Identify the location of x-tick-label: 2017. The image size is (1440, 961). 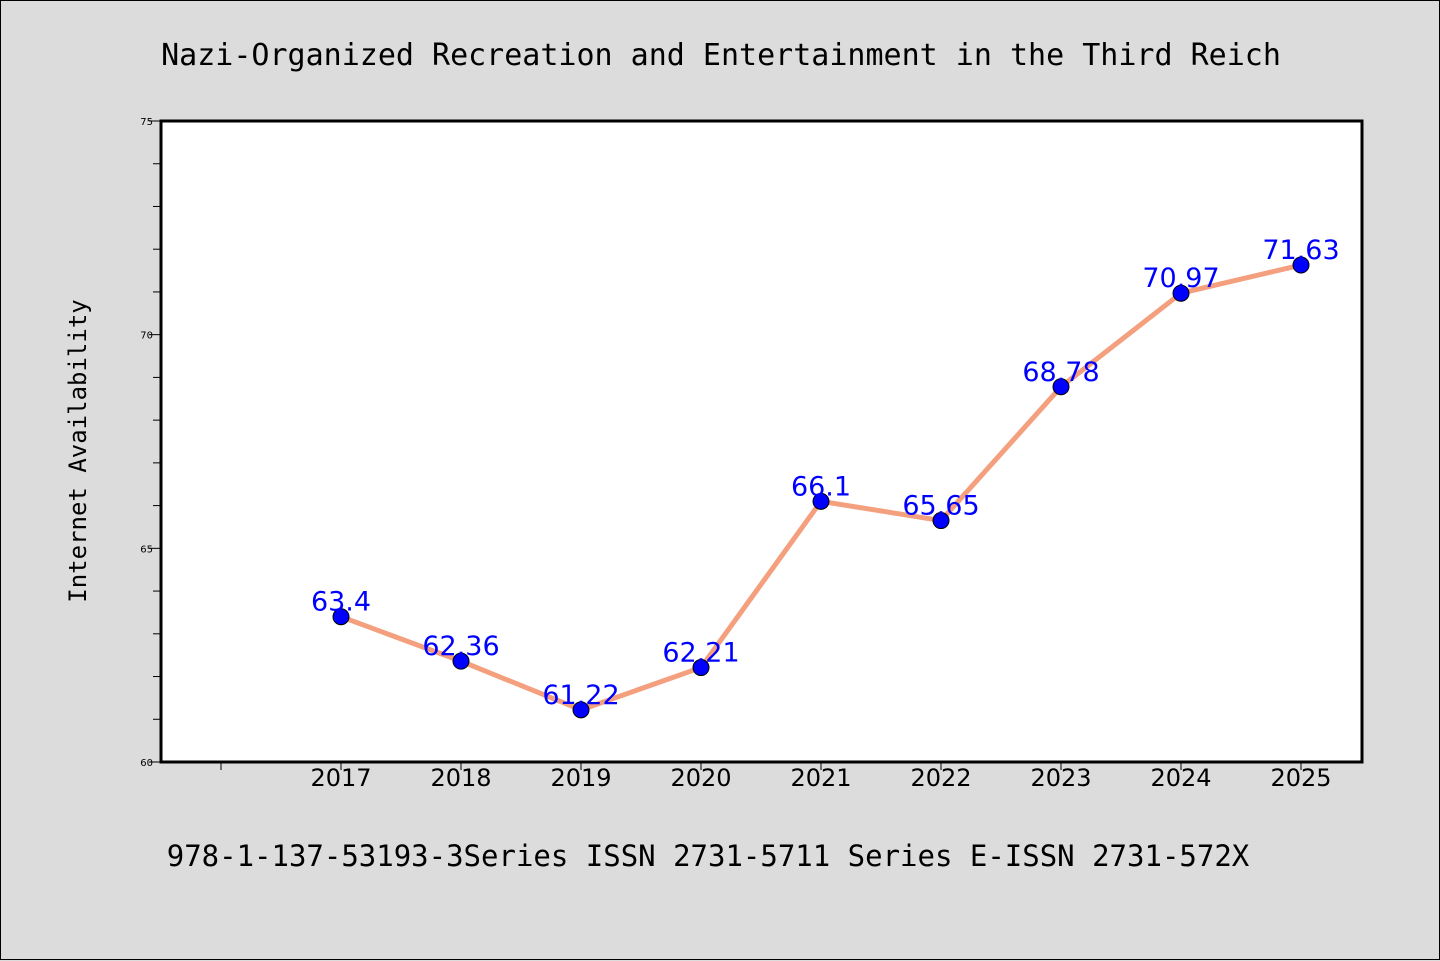
(340, 778).